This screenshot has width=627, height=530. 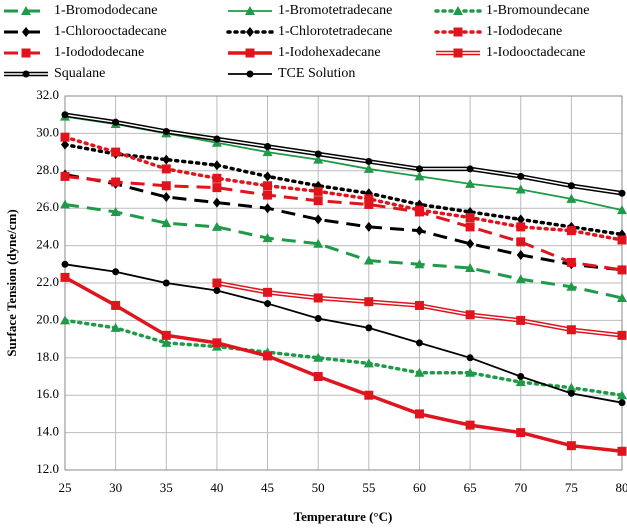 I want to click on series-line, so click(x=343, y=153).